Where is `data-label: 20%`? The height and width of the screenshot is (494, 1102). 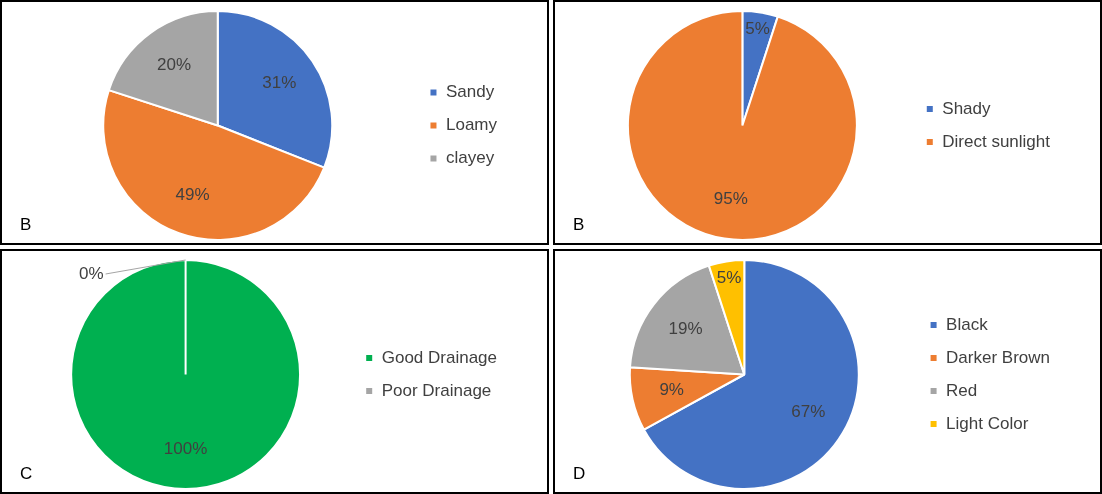 data-label: 20% is located at coordinates (174, 64).